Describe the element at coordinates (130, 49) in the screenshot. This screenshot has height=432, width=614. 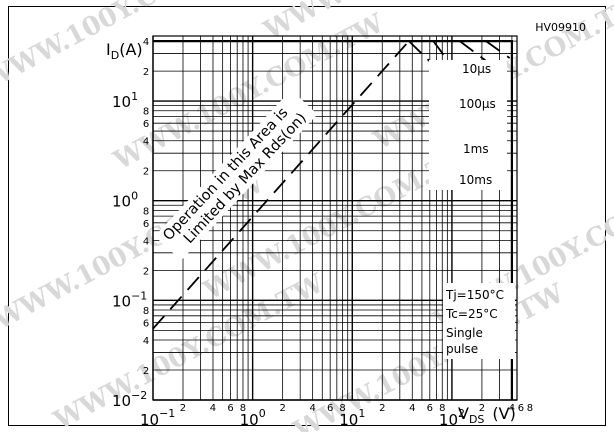
I see `y-axis-unit: (A)` at that location.